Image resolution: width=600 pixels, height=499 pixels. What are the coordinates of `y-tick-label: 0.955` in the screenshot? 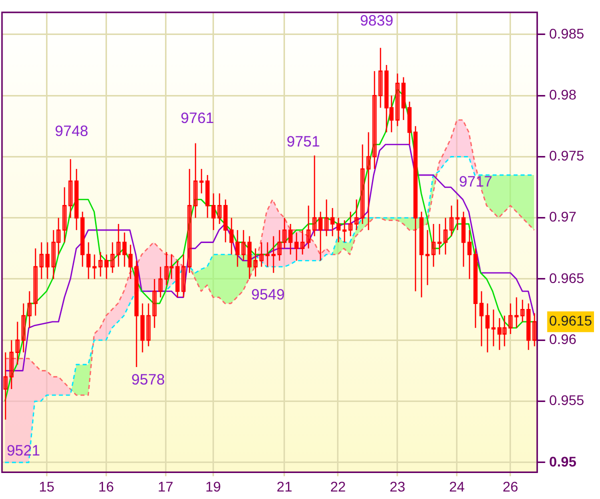 It's located at (566, 400).